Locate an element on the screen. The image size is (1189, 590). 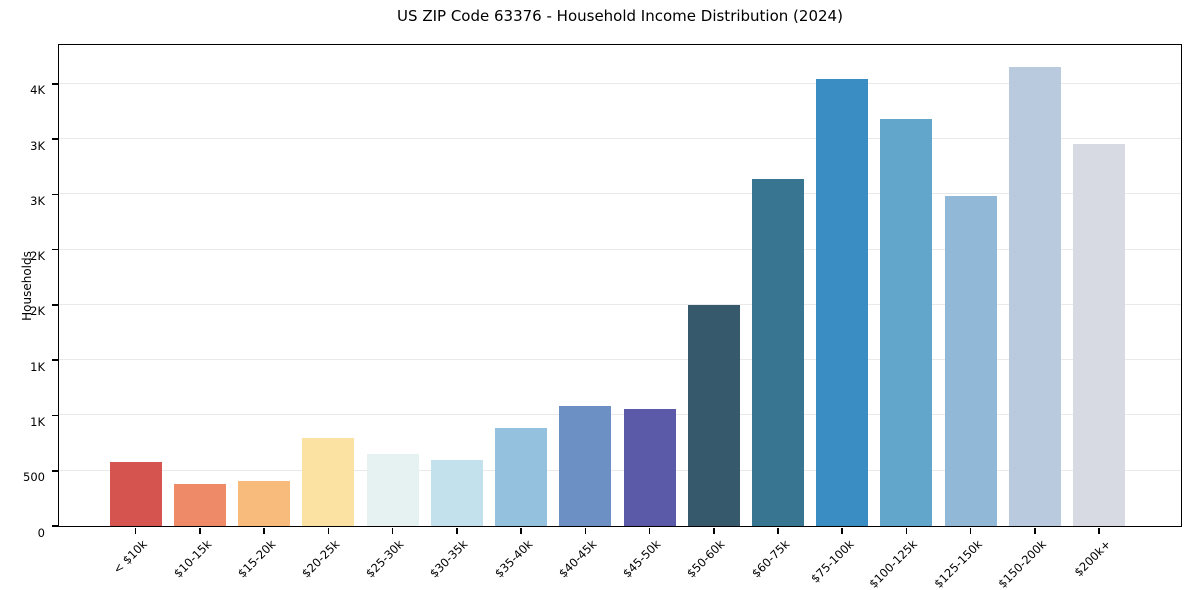
x-tick-label-text: $15-20k is located at coordinates (256, 559).